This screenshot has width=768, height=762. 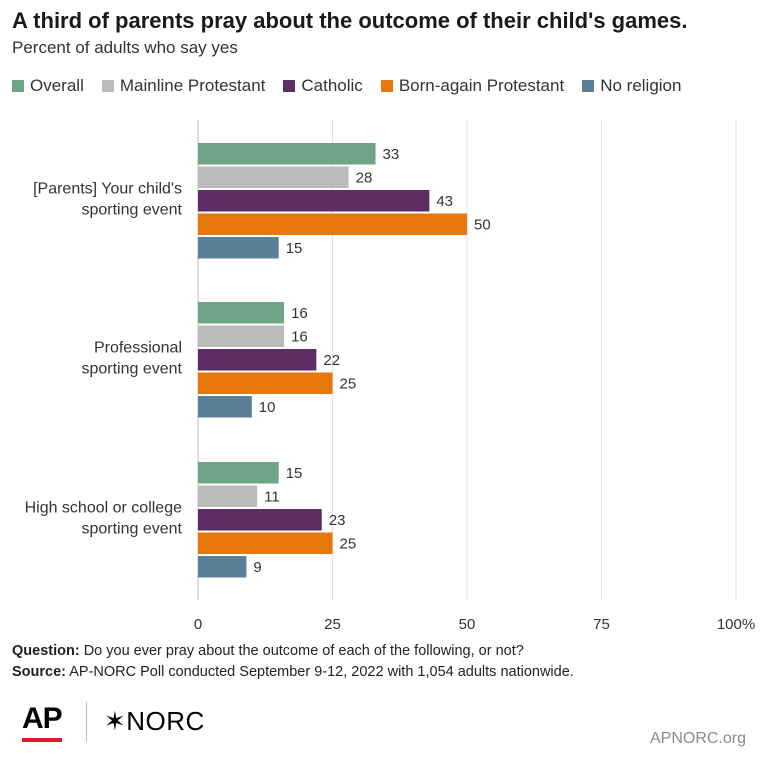 What do you see at coordinates (482, 224) in the screenshot?
I see `value-label: 50` at bounding box center [482, 224].